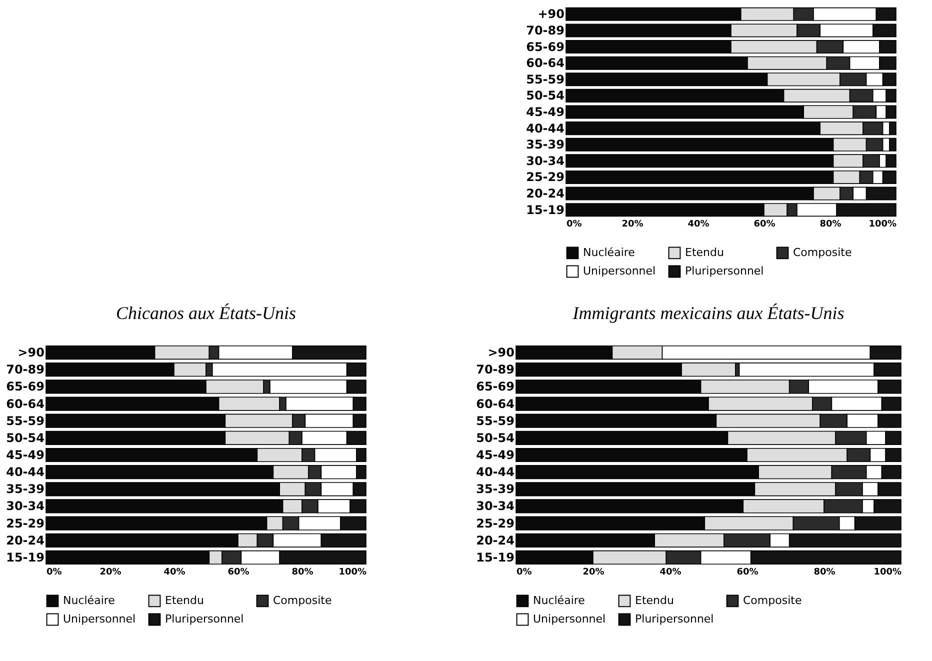  Describe the element at coordinates (206, 313) in the screenshot. I see `chart-title: Chicanos aux États-Unis` at that location.